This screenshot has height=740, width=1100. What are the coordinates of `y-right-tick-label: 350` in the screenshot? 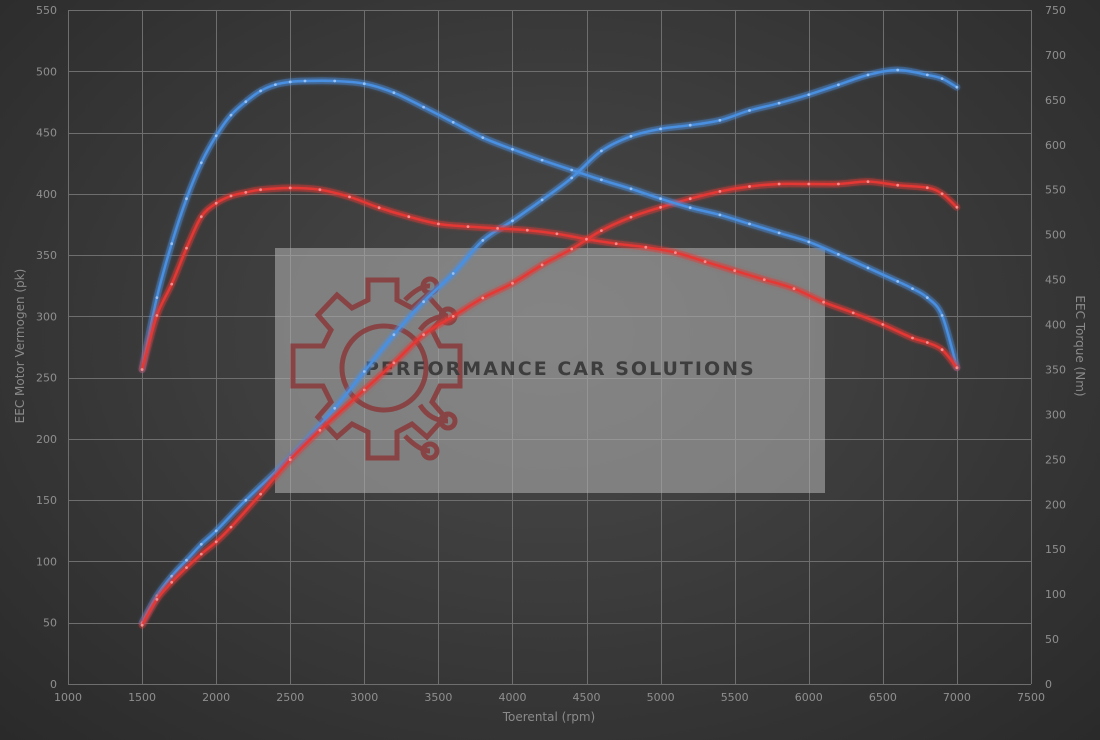 It's located at (1055, 369).